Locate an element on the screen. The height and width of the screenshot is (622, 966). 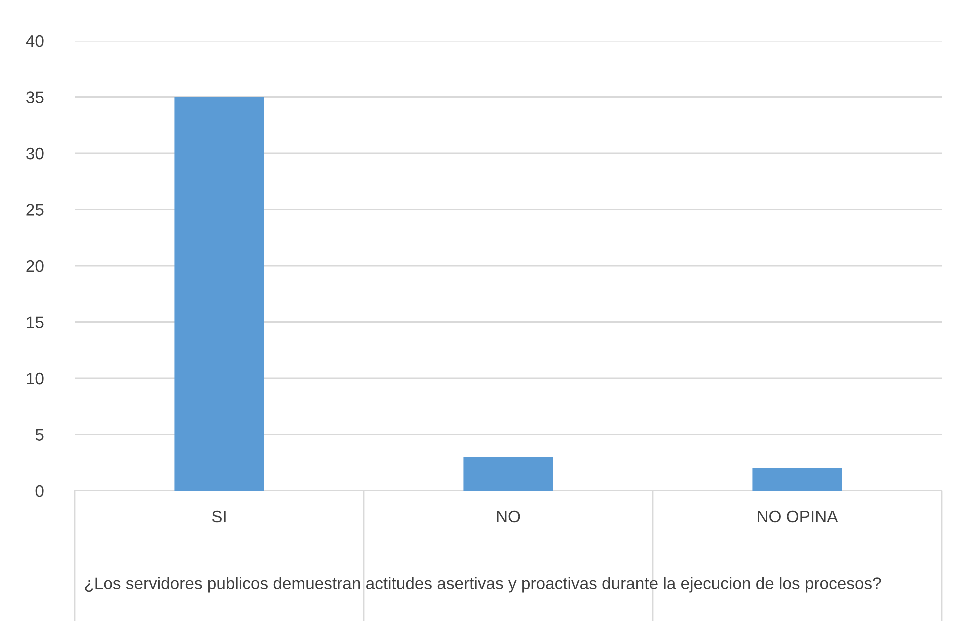
x-tick-label: NO is located at coordinates (508, 516).